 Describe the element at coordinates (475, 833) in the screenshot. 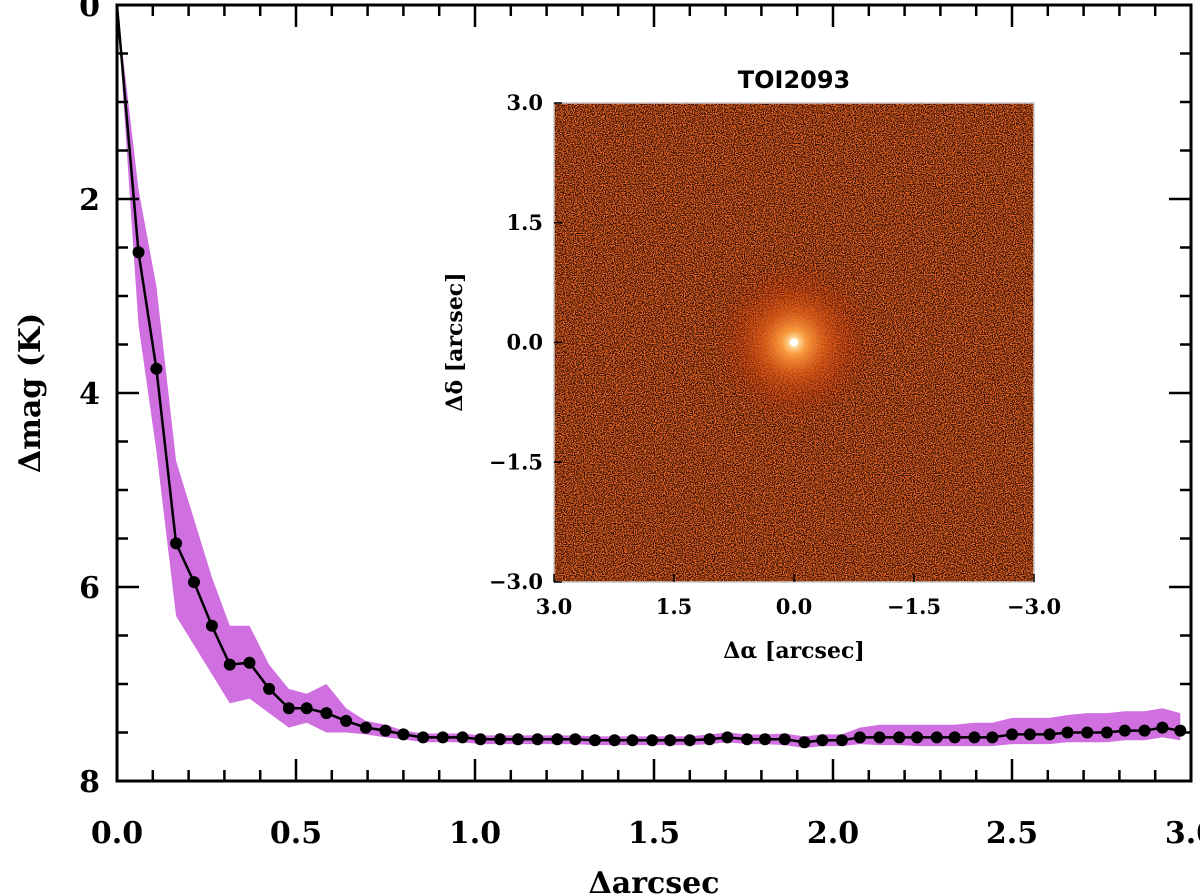

I see `x-tick-label: 1.0` at that location.